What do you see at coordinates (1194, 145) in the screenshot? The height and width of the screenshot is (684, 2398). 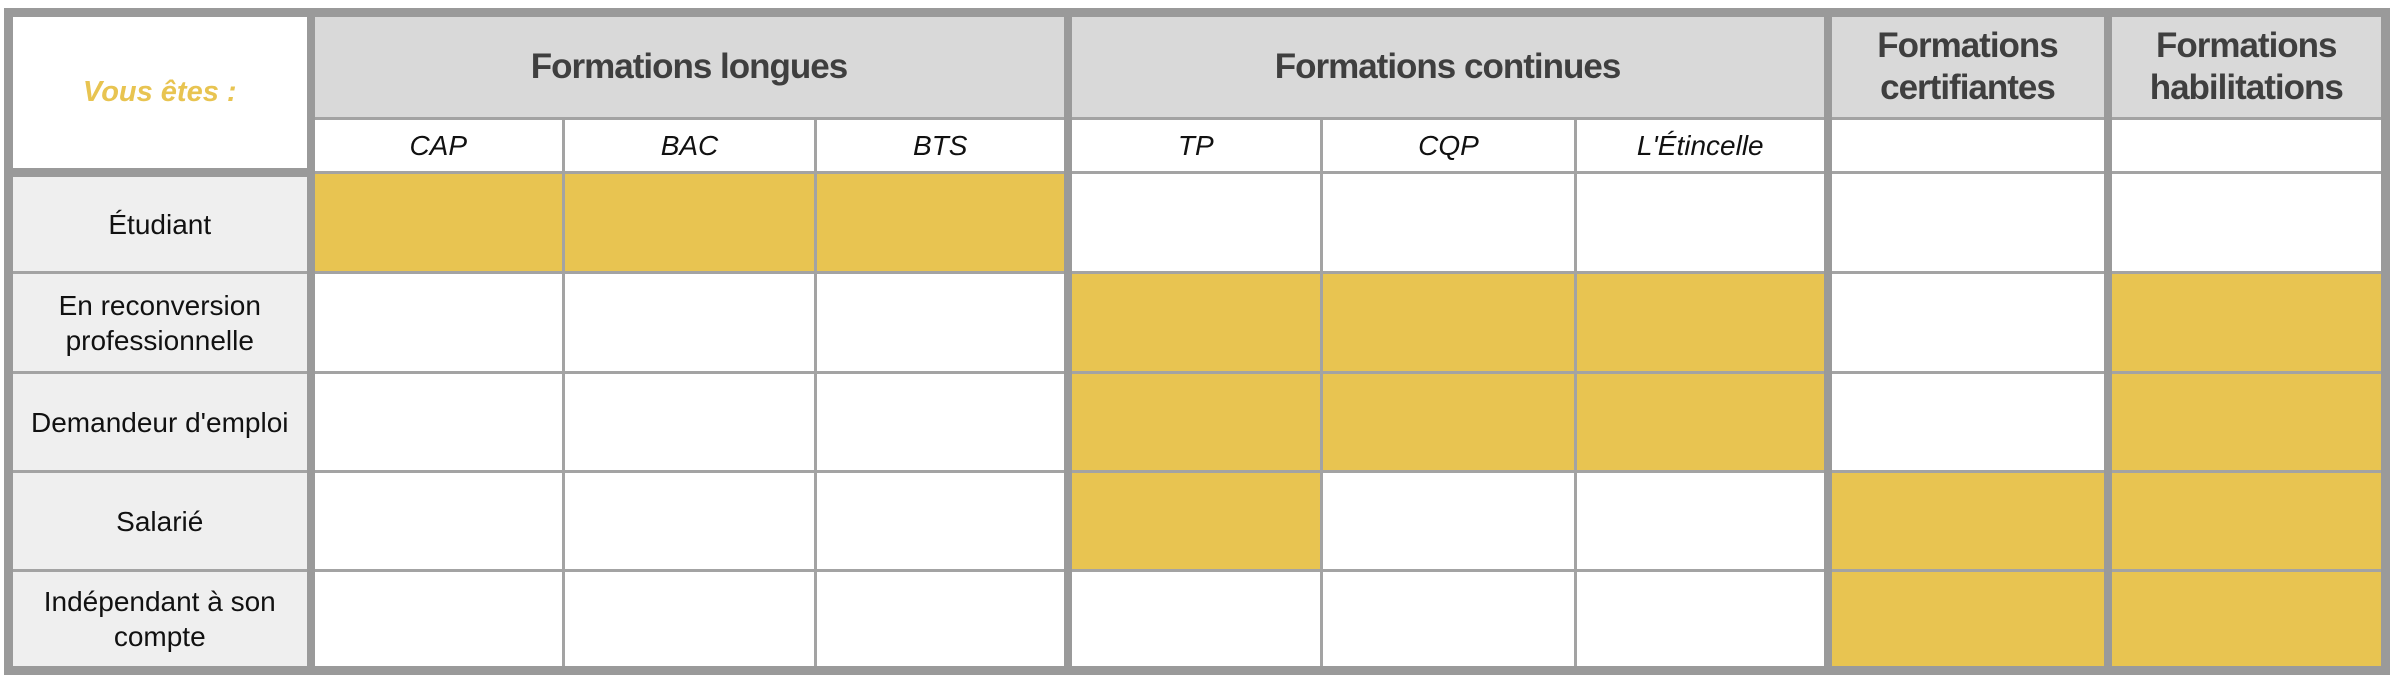 I see `subheader-tp: TP` at bounding box center [1194, 145].